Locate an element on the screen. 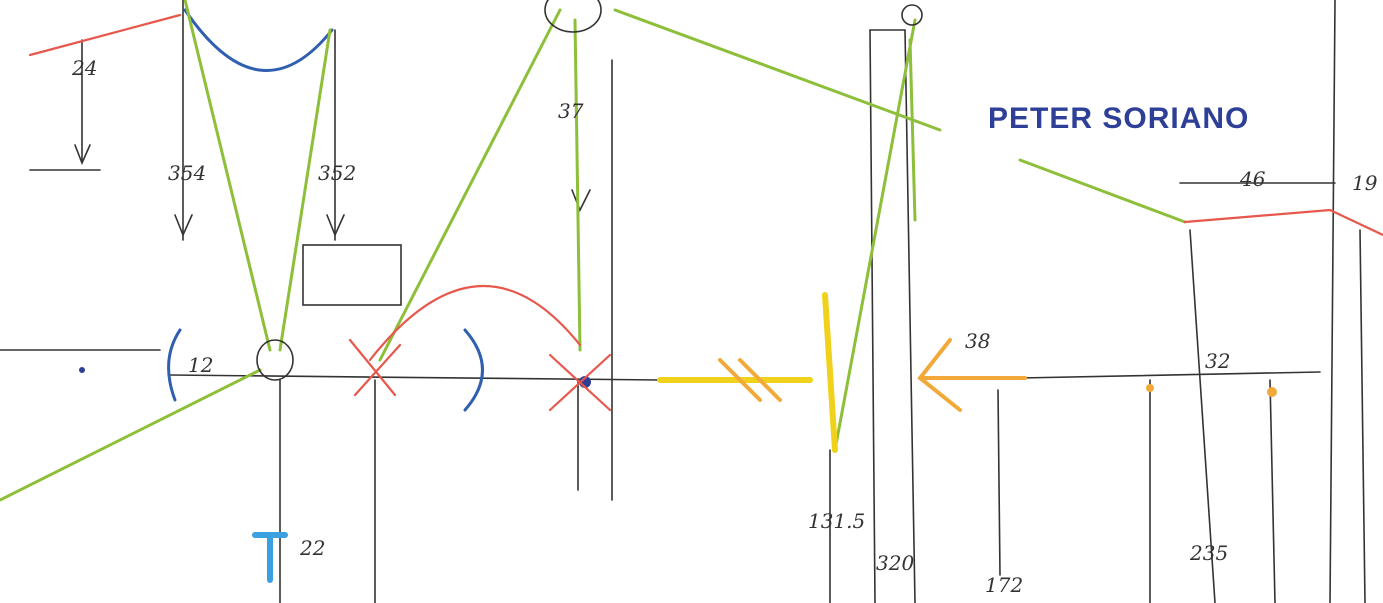 Image resolution: width=1383 pixels, height=603 pixels. annotation: 354 is located at coordinates (187, 173).